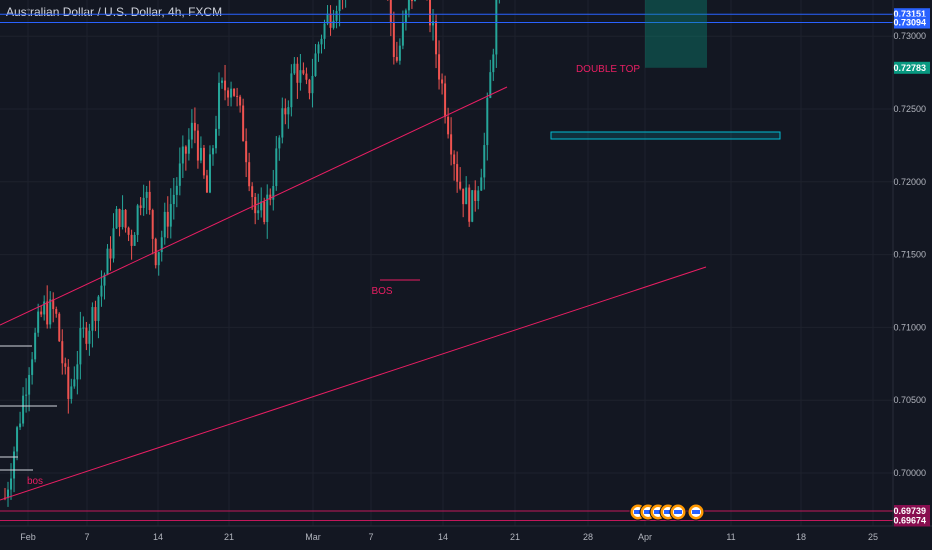  Describe the element at coordinates (35, 481) in the screenshot. I see `bos-small-label: bos` at that location.